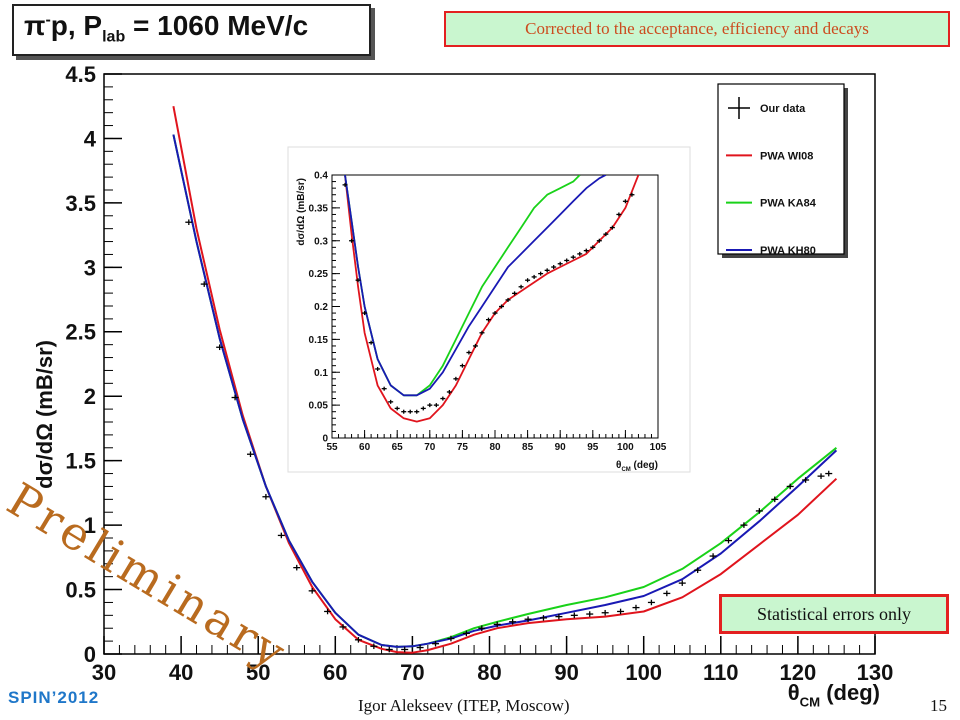 The width and height of the screenshot is (960, 720). What do you see at coordinates (90, 138) in the screenshot?
I see `main-y-tick-label: 4` at bounding box center [90, 138].